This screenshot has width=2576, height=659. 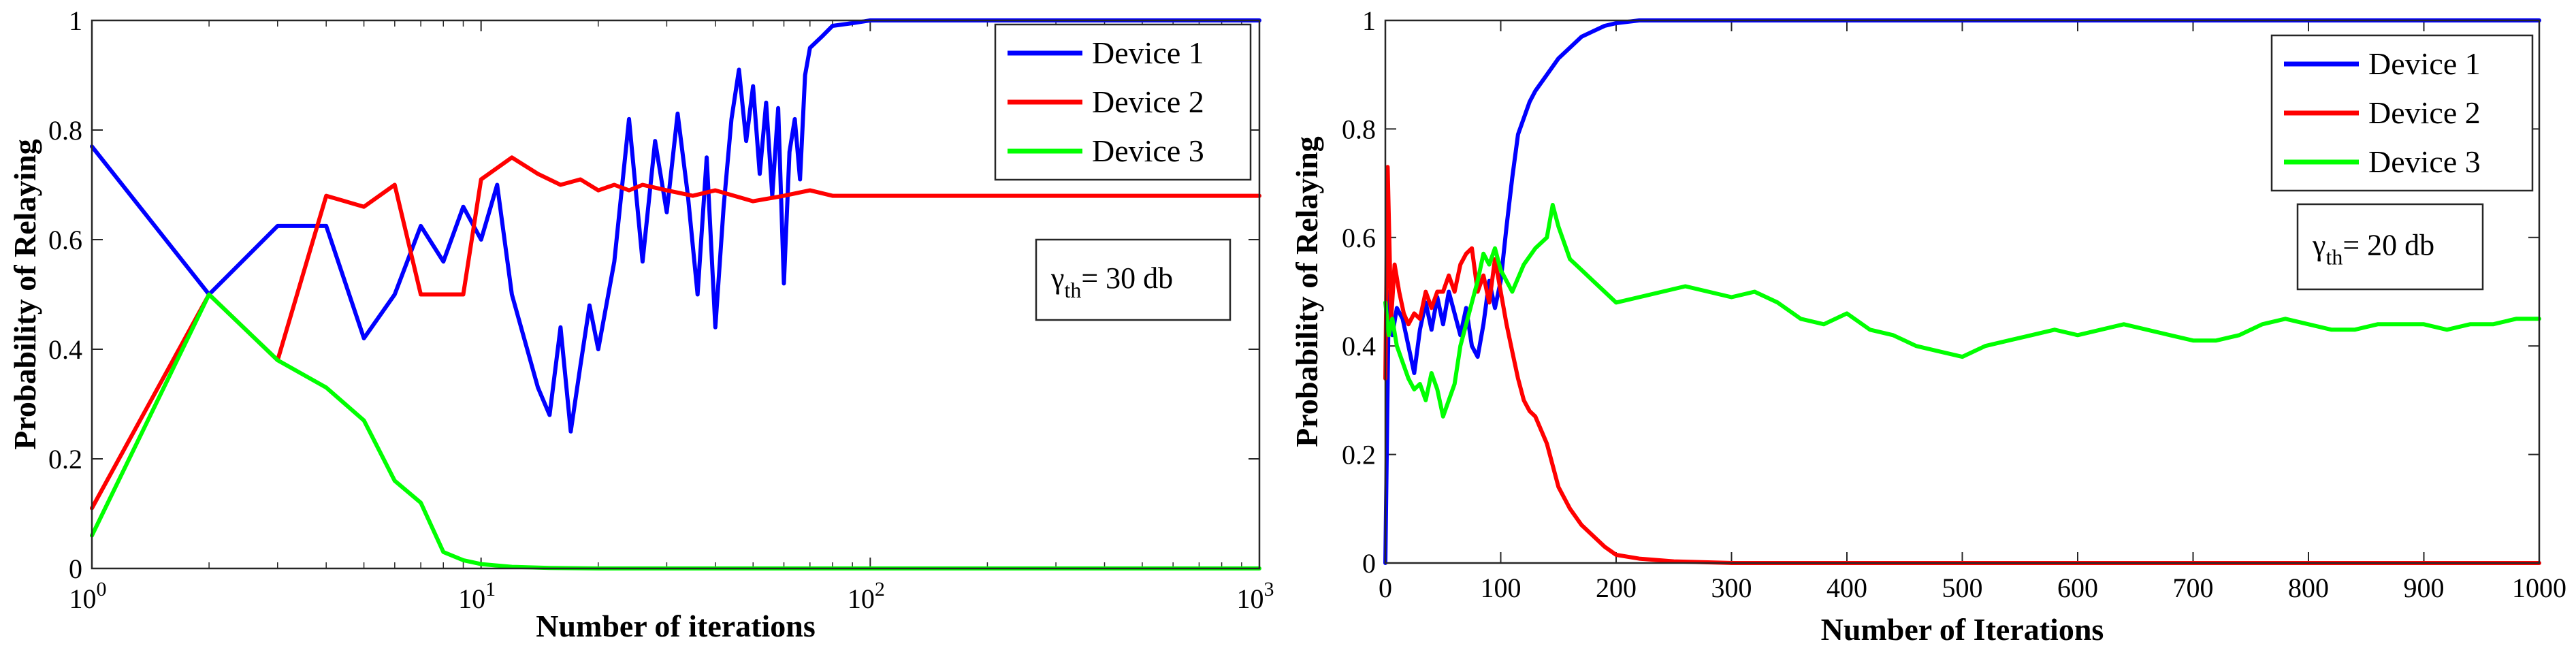 I want to click on x-axis-label: Number of Iterations, so click(x=1963, y=629).